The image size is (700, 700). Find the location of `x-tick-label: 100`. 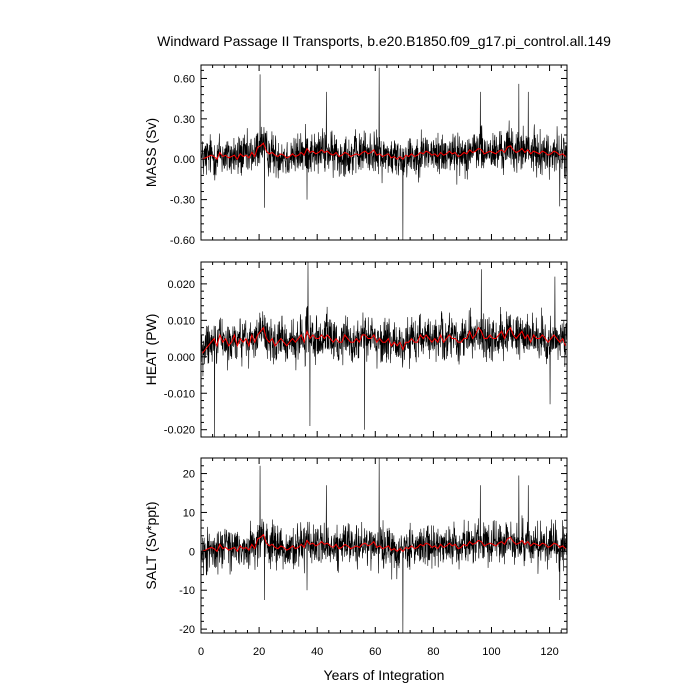

x-tick-label: 100 is located at coordinates (491, 652).